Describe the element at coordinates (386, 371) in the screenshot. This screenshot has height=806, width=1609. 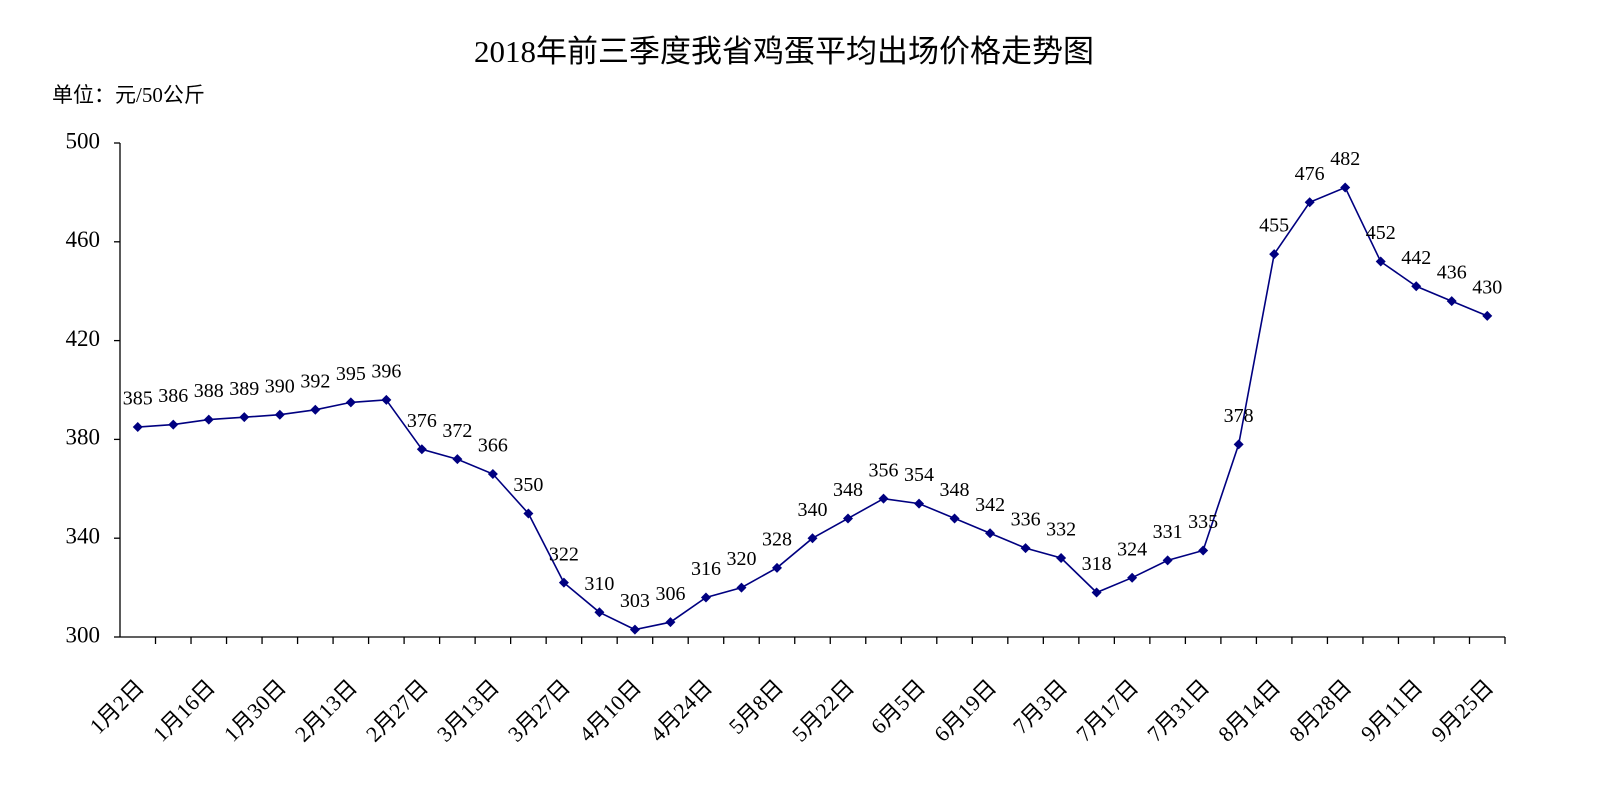
I see `data-label: 396` at that location.